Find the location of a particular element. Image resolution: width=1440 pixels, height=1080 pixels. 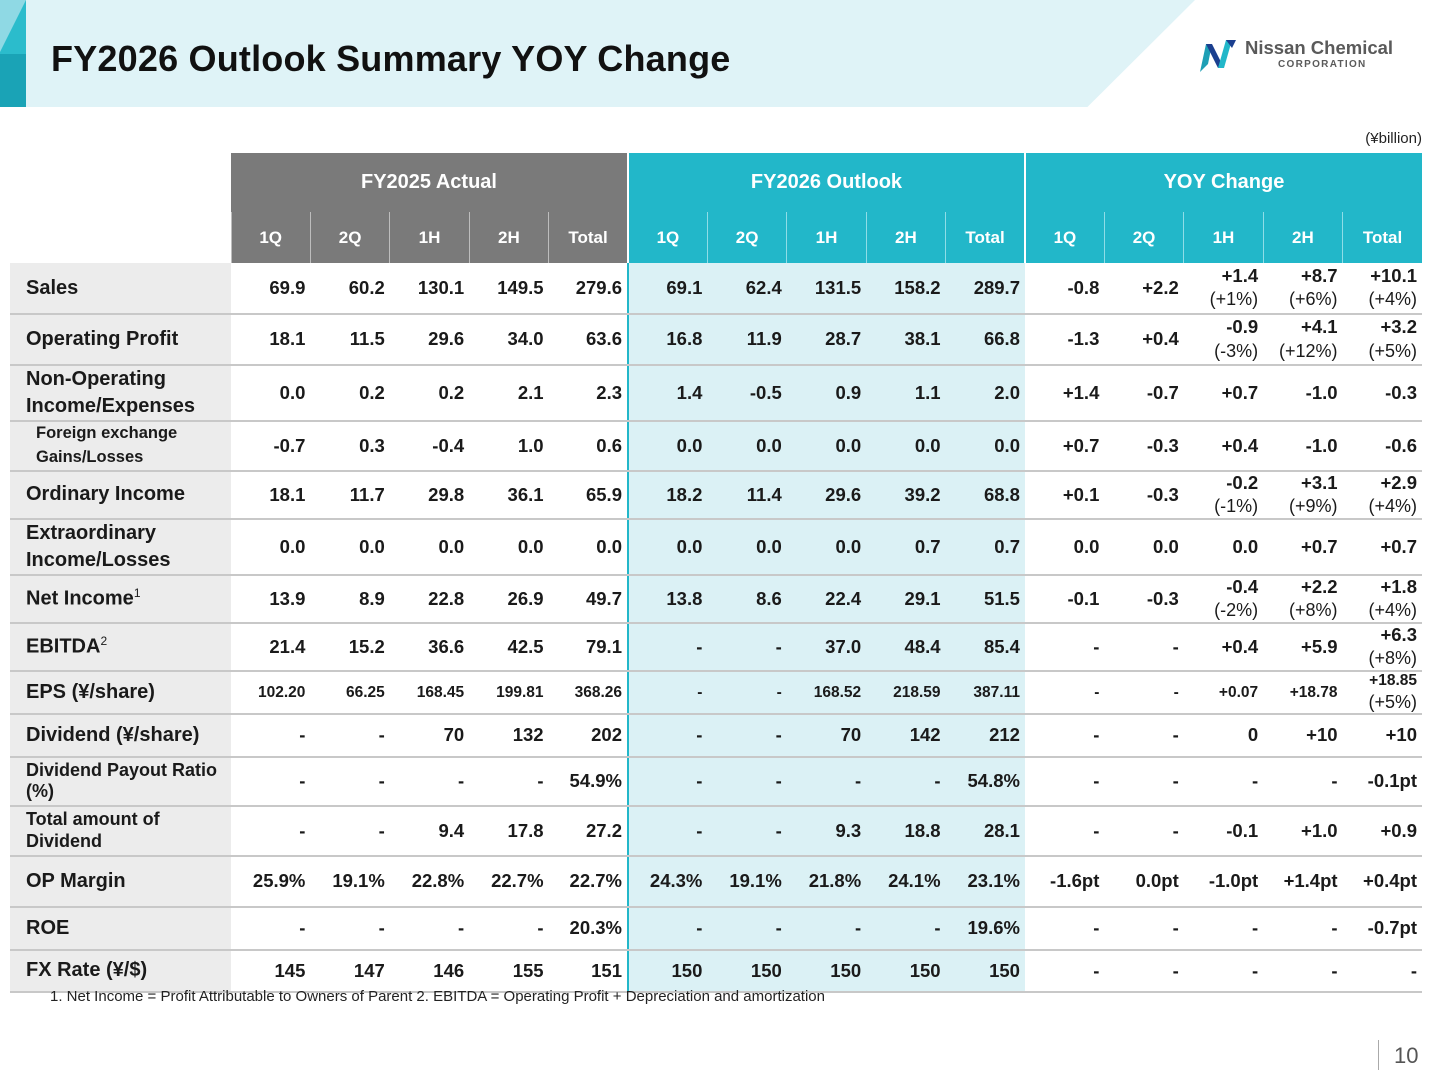

row-label: Dividend (¥/share) is located at coordinates (120, 735).